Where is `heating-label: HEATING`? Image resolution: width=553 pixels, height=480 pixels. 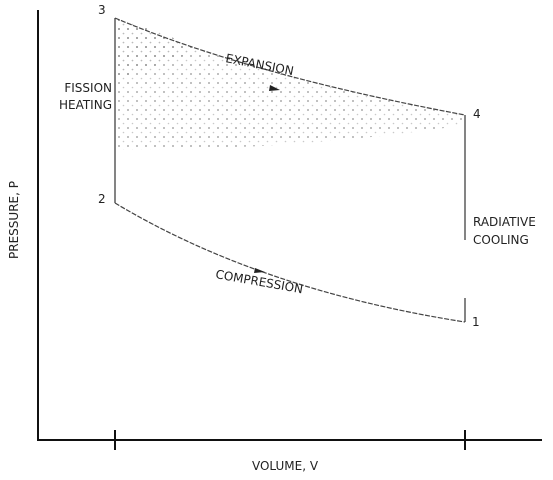 heating-label: HEATING is located at coordinates (85, 105).